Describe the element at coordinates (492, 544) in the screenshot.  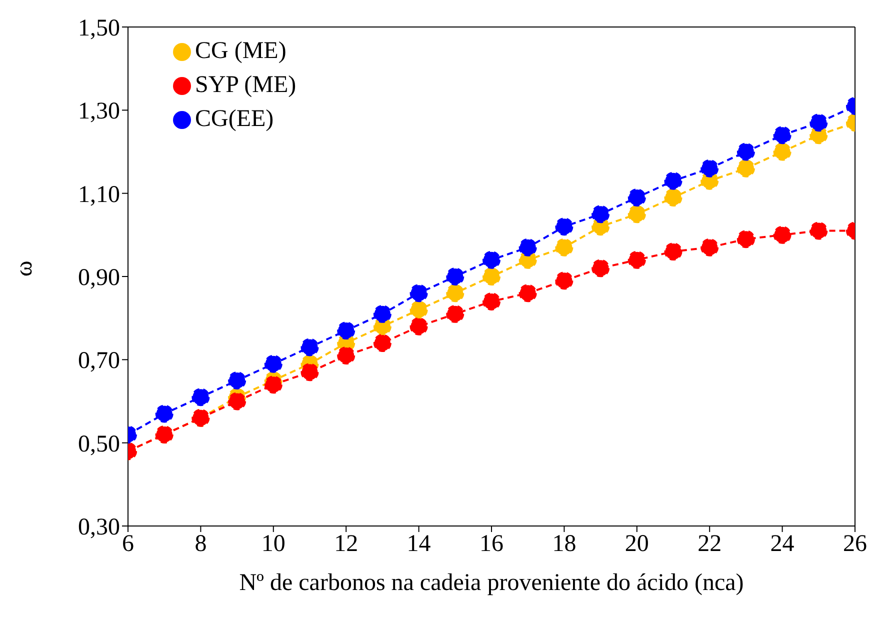
I see `x-tick-label: 16` at that location.